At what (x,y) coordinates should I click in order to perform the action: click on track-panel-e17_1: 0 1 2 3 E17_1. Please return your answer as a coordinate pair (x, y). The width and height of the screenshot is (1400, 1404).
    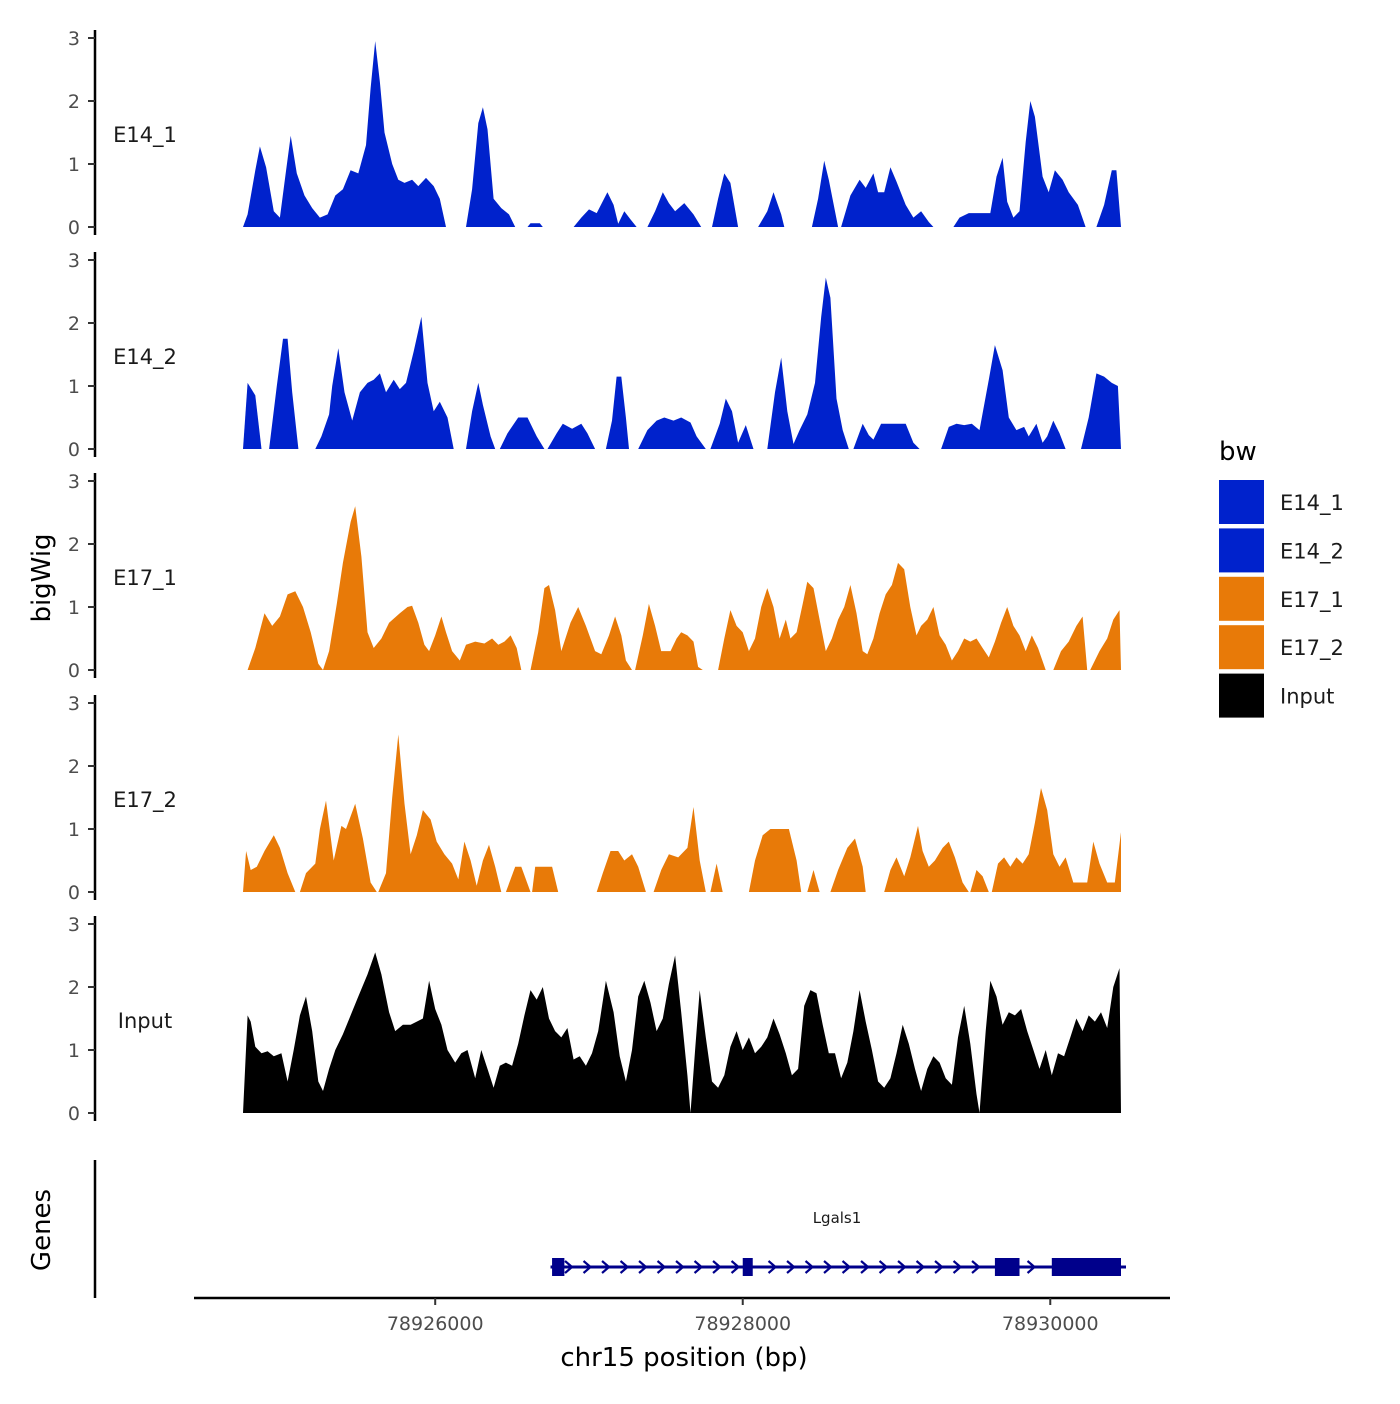
    Looking at the image, I should click on (594, 576).